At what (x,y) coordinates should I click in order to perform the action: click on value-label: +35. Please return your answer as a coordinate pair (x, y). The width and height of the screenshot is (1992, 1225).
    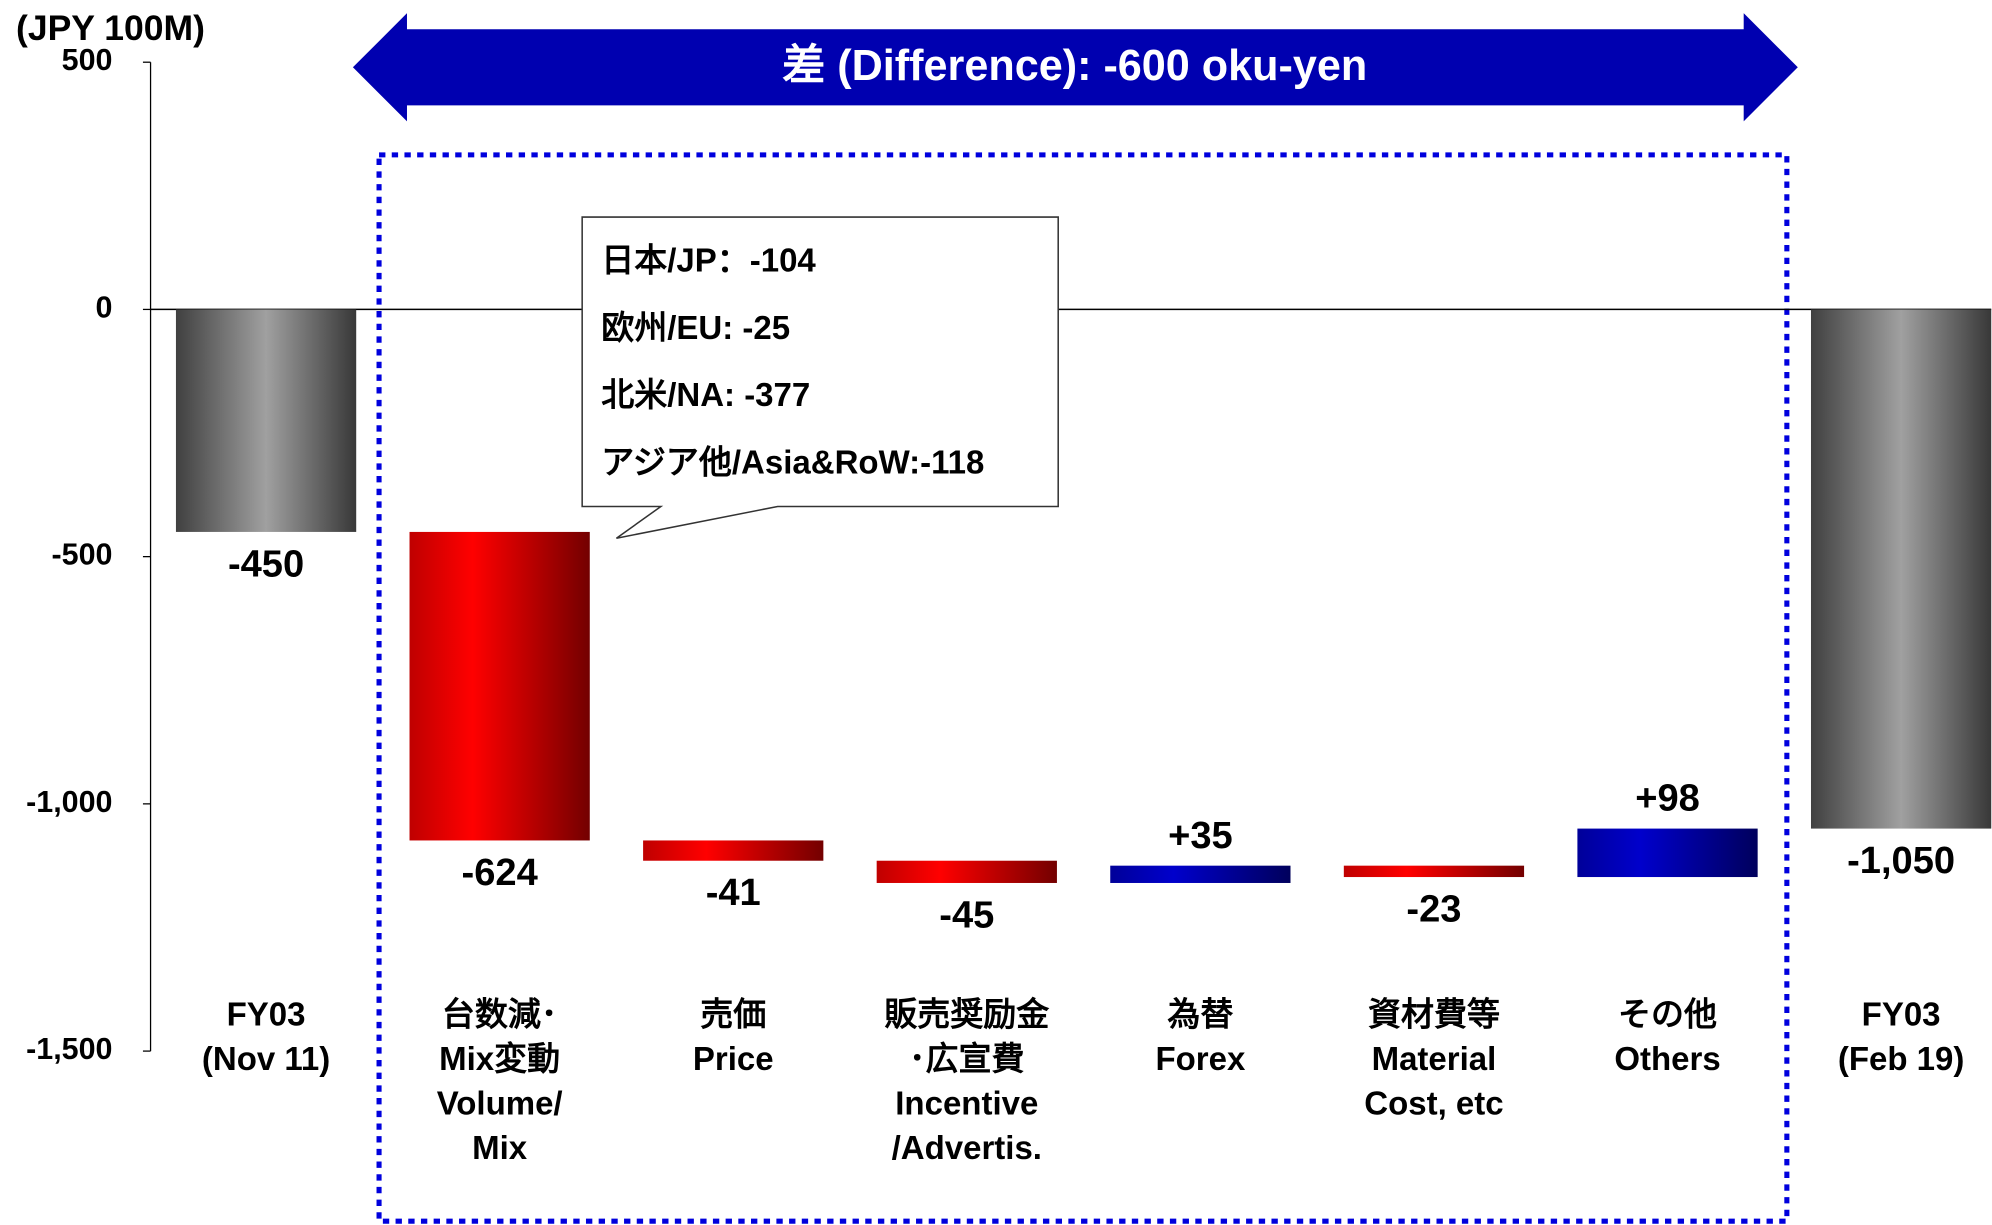
    Looking at the image, I should click on (1200, 836).